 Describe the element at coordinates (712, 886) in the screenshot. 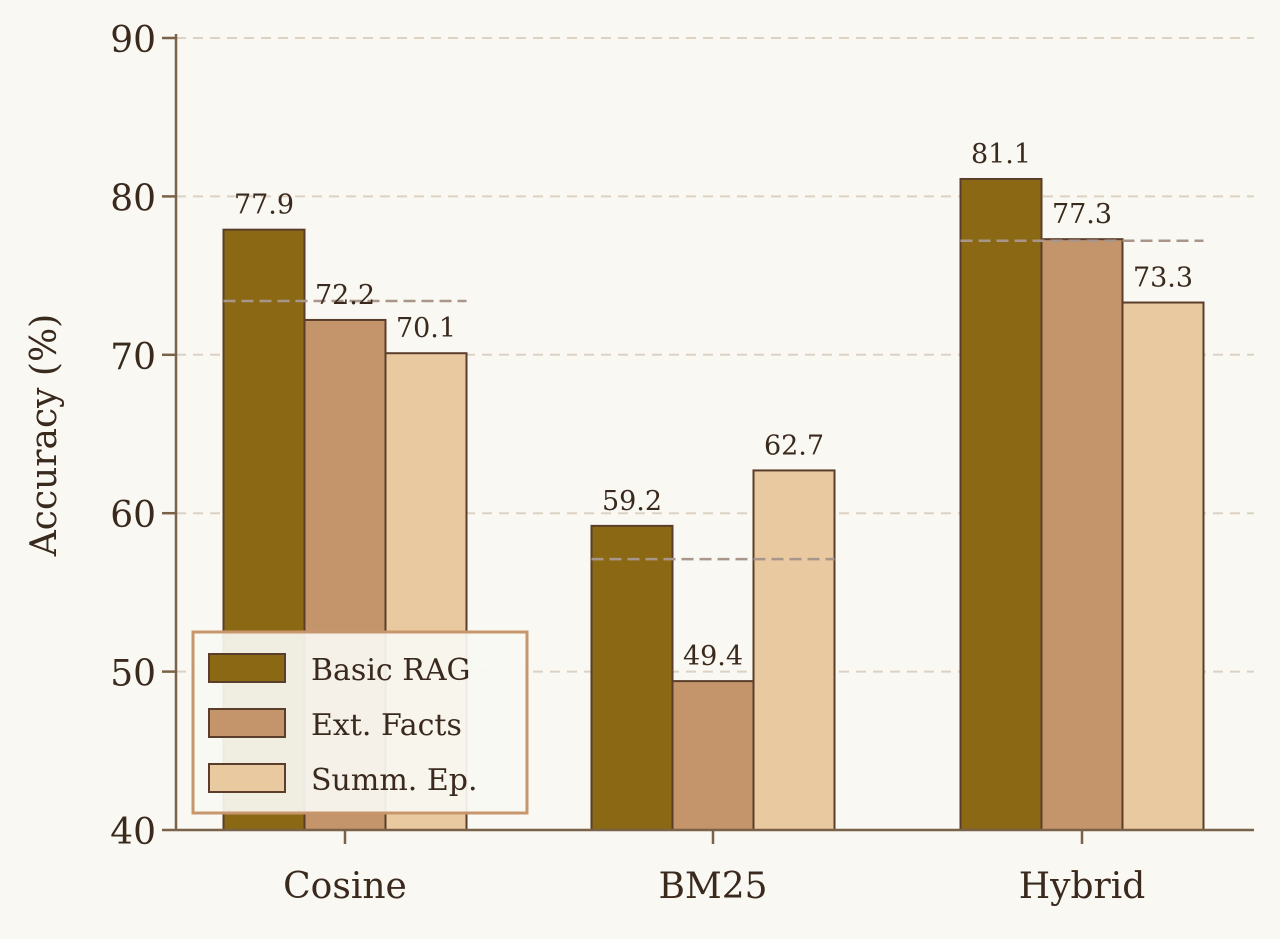

I see `x-tick-label: BM25` at that location.